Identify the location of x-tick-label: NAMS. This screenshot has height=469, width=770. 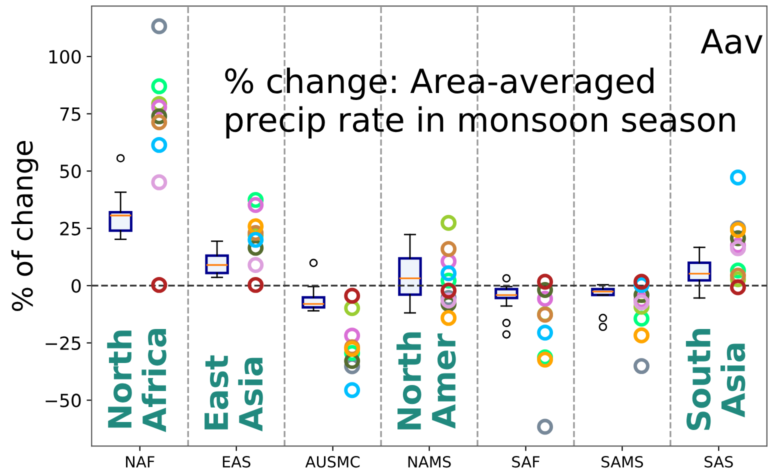
(429, 462).